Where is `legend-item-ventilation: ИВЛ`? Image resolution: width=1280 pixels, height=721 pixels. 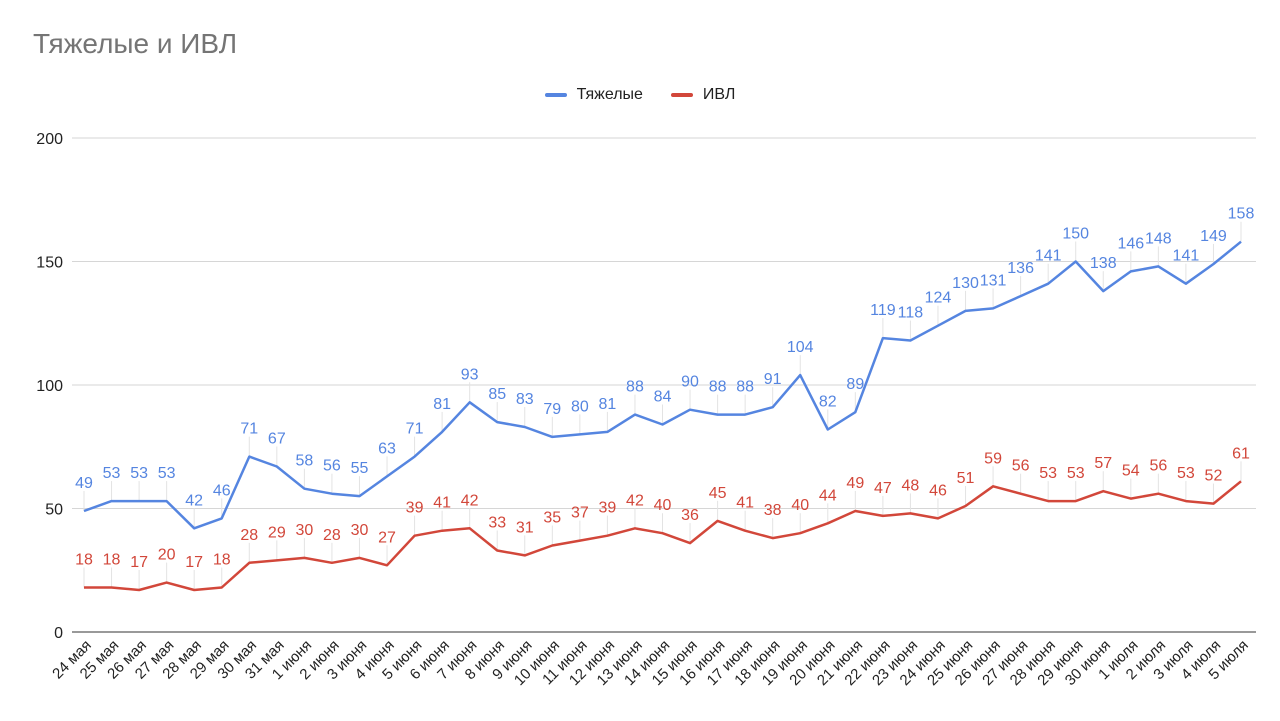
legend-item-ventilation: ИВЛ is located at coordinates (703, 95).